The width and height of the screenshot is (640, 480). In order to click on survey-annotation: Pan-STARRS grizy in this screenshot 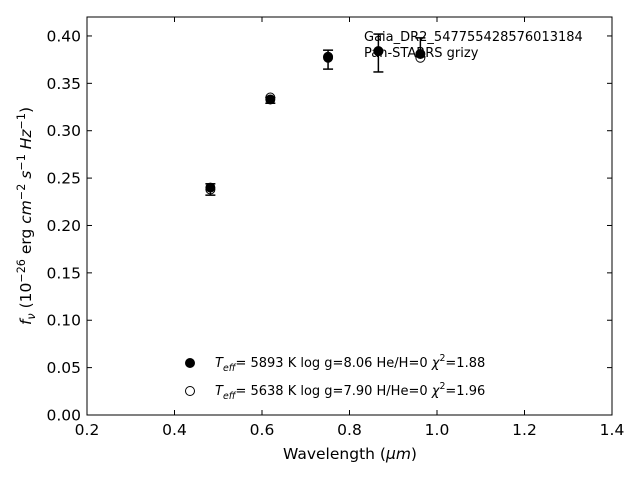, I will do `click(421, 53)`.